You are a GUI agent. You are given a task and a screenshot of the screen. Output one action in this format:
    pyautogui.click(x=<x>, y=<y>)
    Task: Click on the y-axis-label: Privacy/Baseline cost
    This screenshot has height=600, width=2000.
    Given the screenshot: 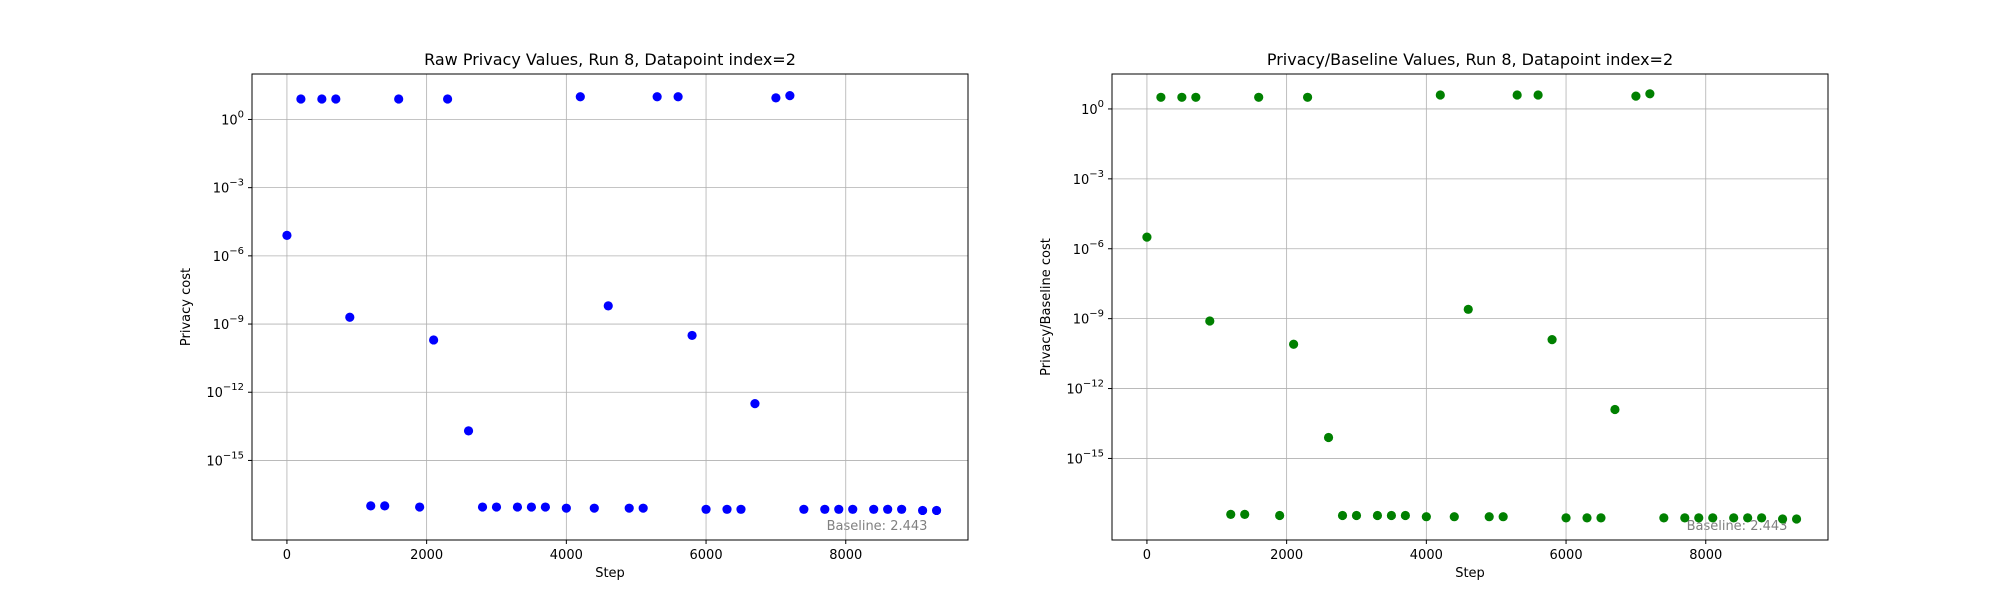 What is the action you would take?
    pyautogui.click(x=1046, y=307)
    